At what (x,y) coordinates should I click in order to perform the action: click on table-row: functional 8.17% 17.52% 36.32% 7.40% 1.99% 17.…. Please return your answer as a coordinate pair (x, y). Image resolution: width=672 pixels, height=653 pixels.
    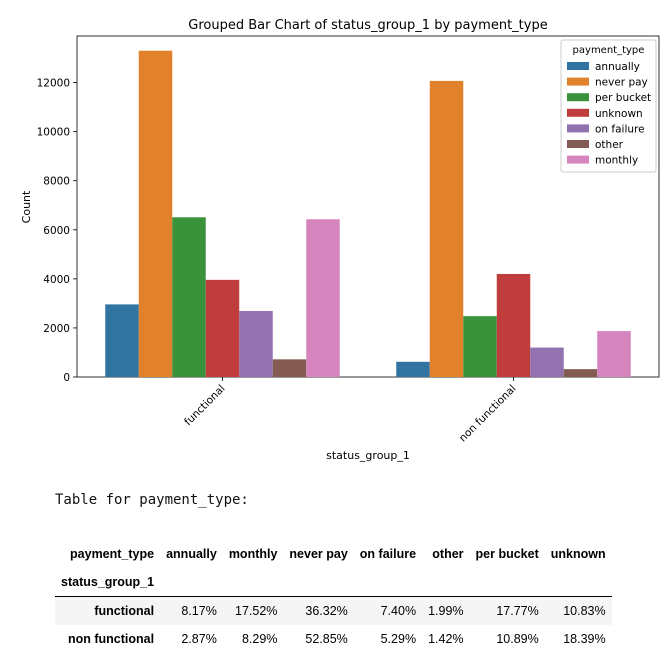
    Looking at the image, I should click on (333, 610).